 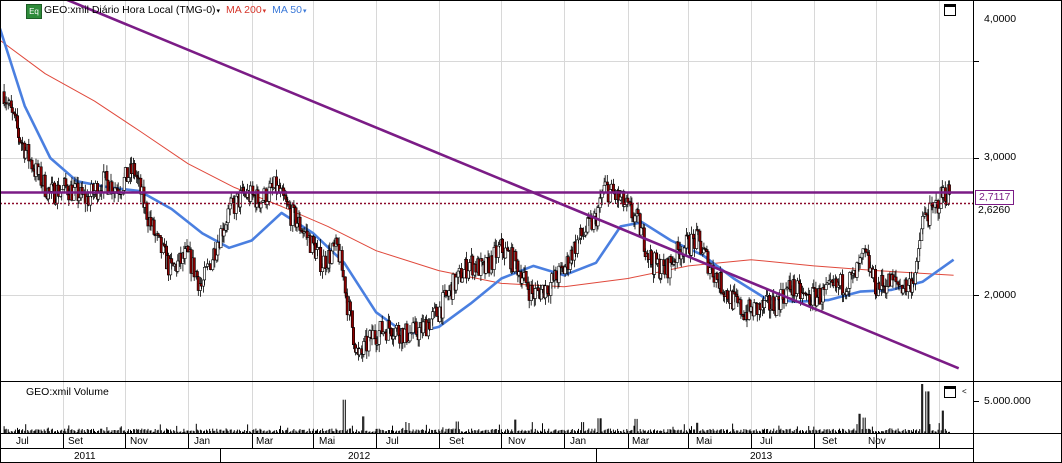 What do you see at coordinates (950, 10) in the screenshot?
I see `maximize-panel-icon` at bounding box center [950, 10].